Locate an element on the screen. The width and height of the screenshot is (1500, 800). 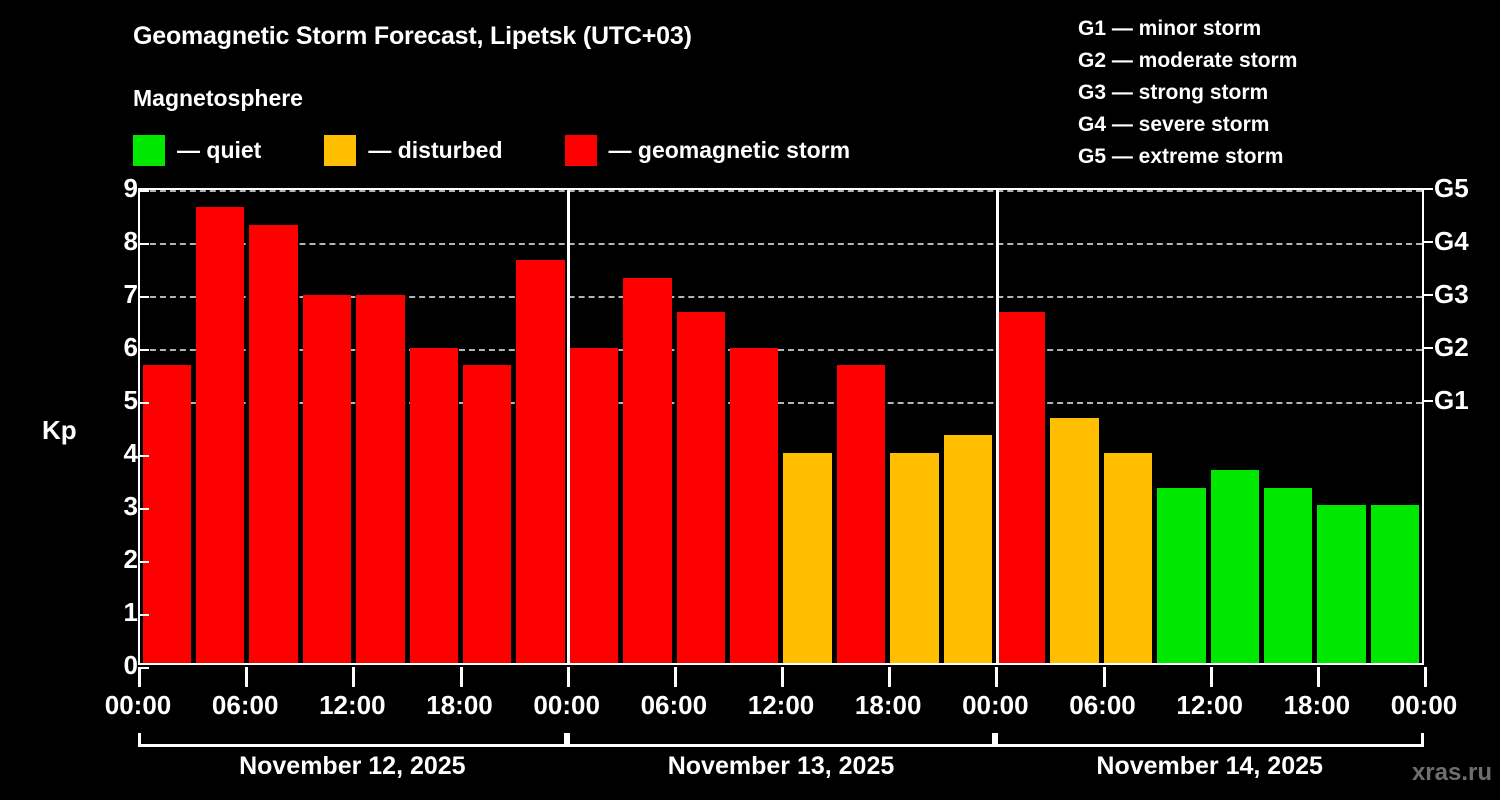
g-legend-row-4: G4 — severe storm is located at coordinates (1174, 124).